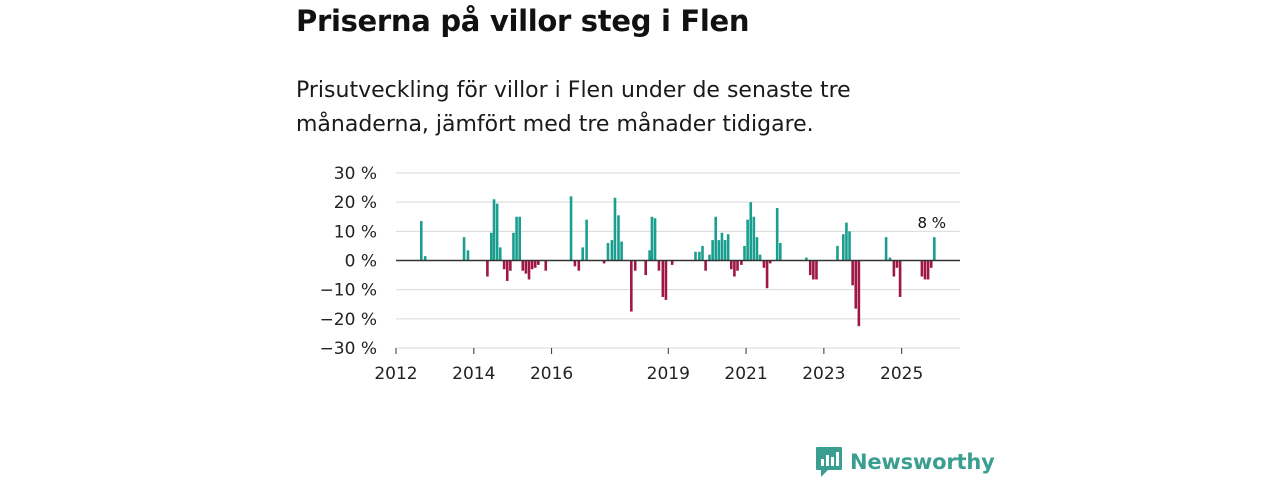 This screenshot has height=480, width=1280. I want to click on x-tick-label: 2025, so click(901, 374).